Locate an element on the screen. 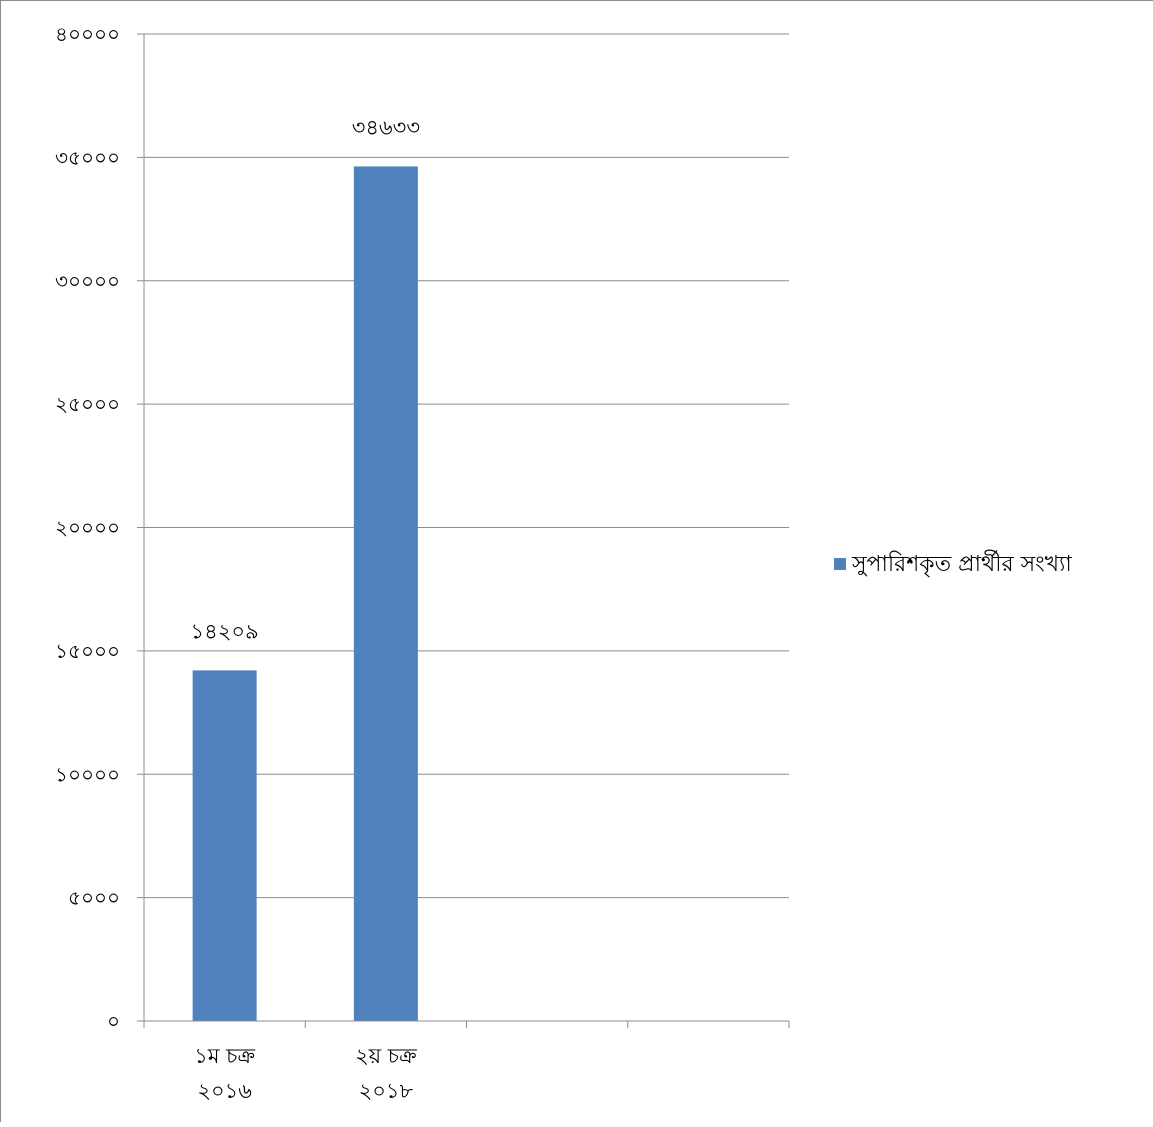  x-tick-label: ২য় চক্র is located at coordinates (386, 1056).